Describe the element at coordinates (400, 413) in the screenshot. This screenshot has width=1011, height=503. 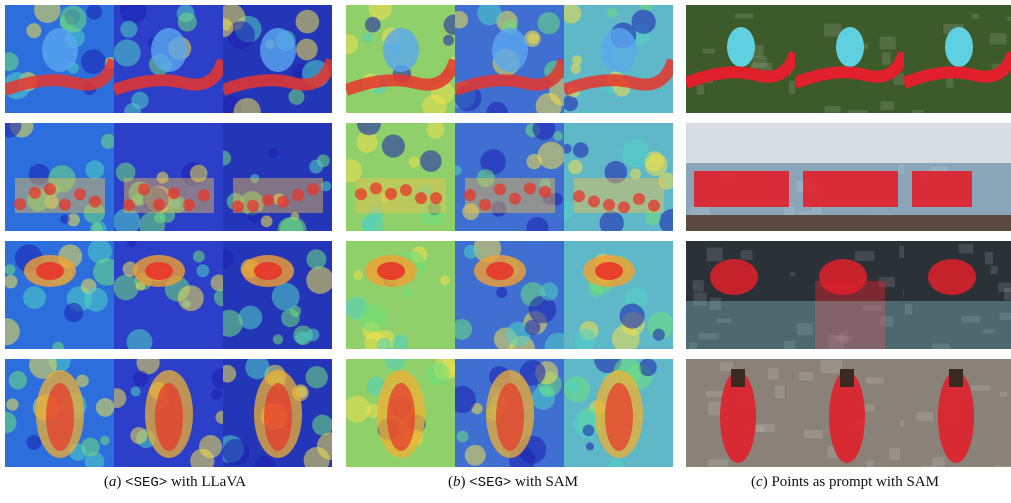
I see `panel-b-row4-image1` at that location.